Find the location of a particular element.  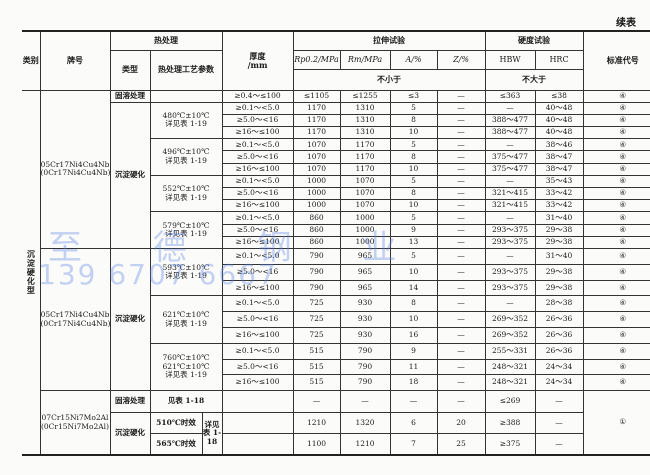

params-cell: 480℃±10℃ 详见表 1-19 is located at coordinates (186, 120).